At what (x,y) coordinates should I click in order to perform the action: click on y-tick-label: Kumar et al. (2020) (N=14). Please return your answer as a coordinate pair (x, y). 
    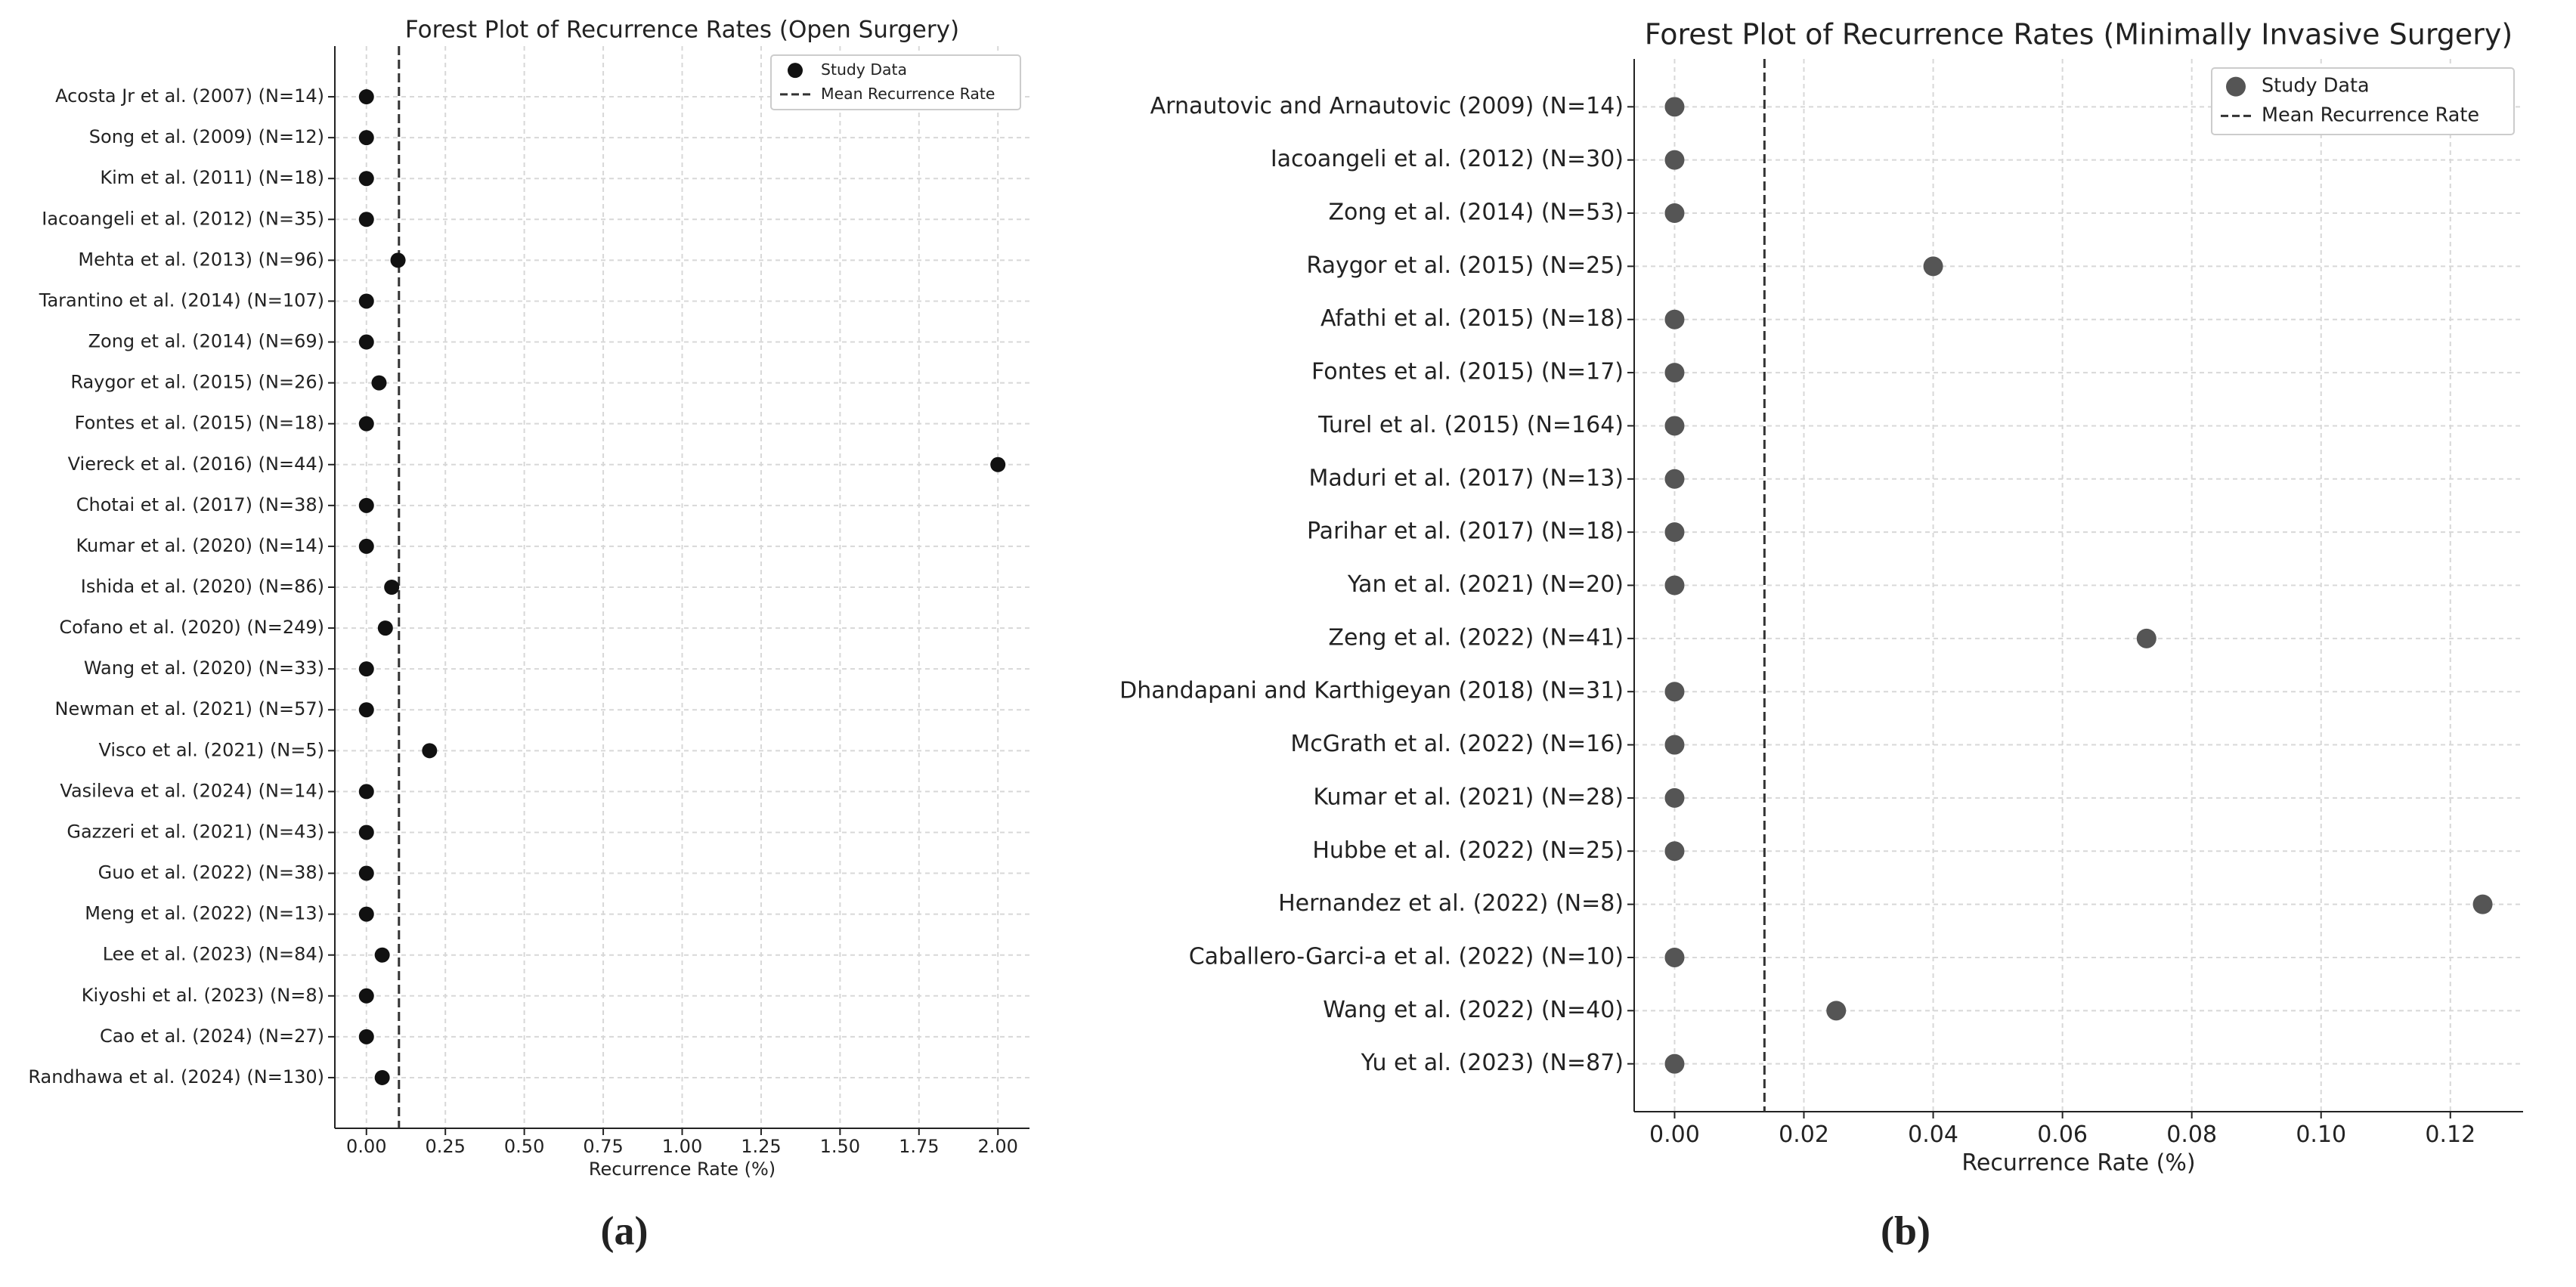
    Looking at the image, I should click on (200, 545).